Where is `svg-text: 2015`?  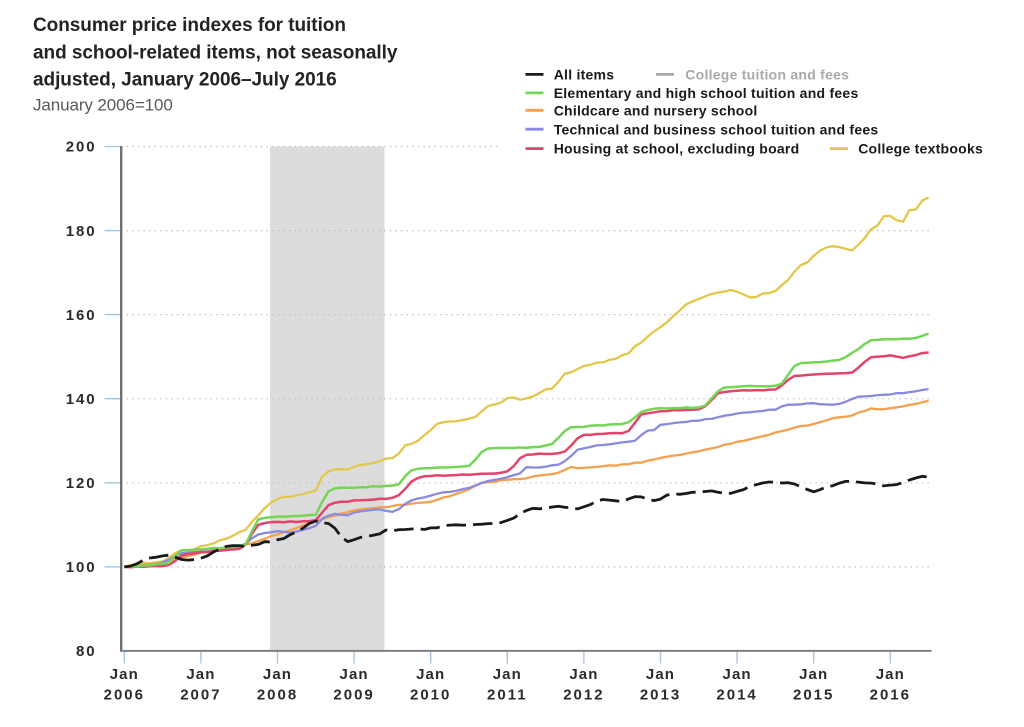 svg-text: 2015 is located at coordinates (813, 695).